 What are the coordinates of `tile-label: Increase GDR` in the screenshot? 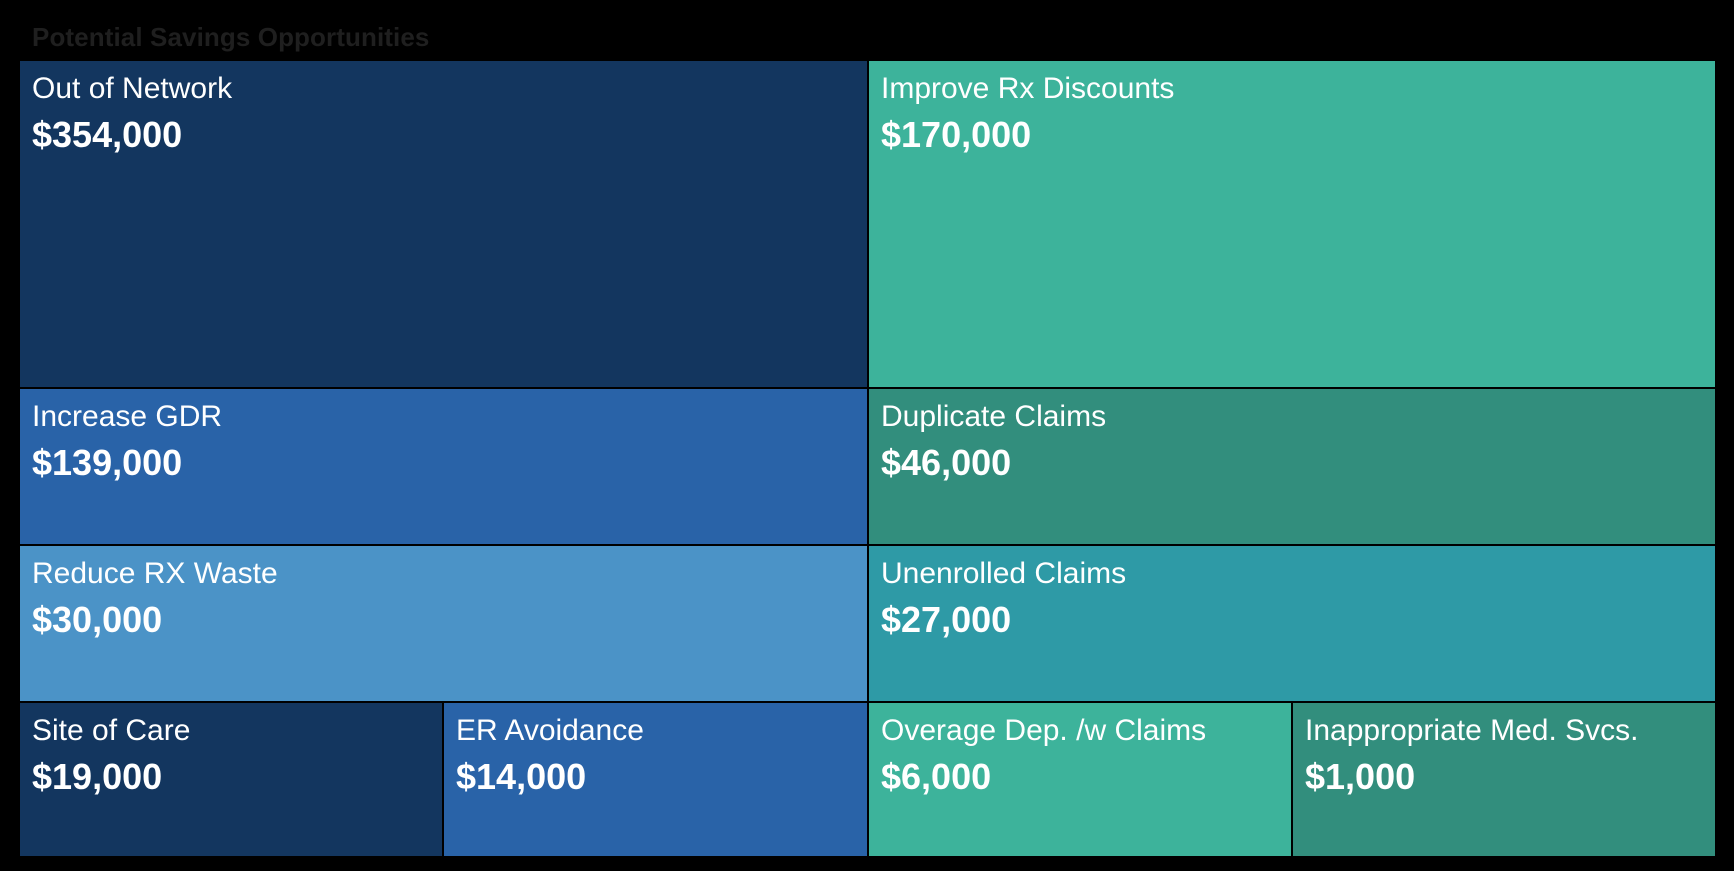 It's located at (127, 416).